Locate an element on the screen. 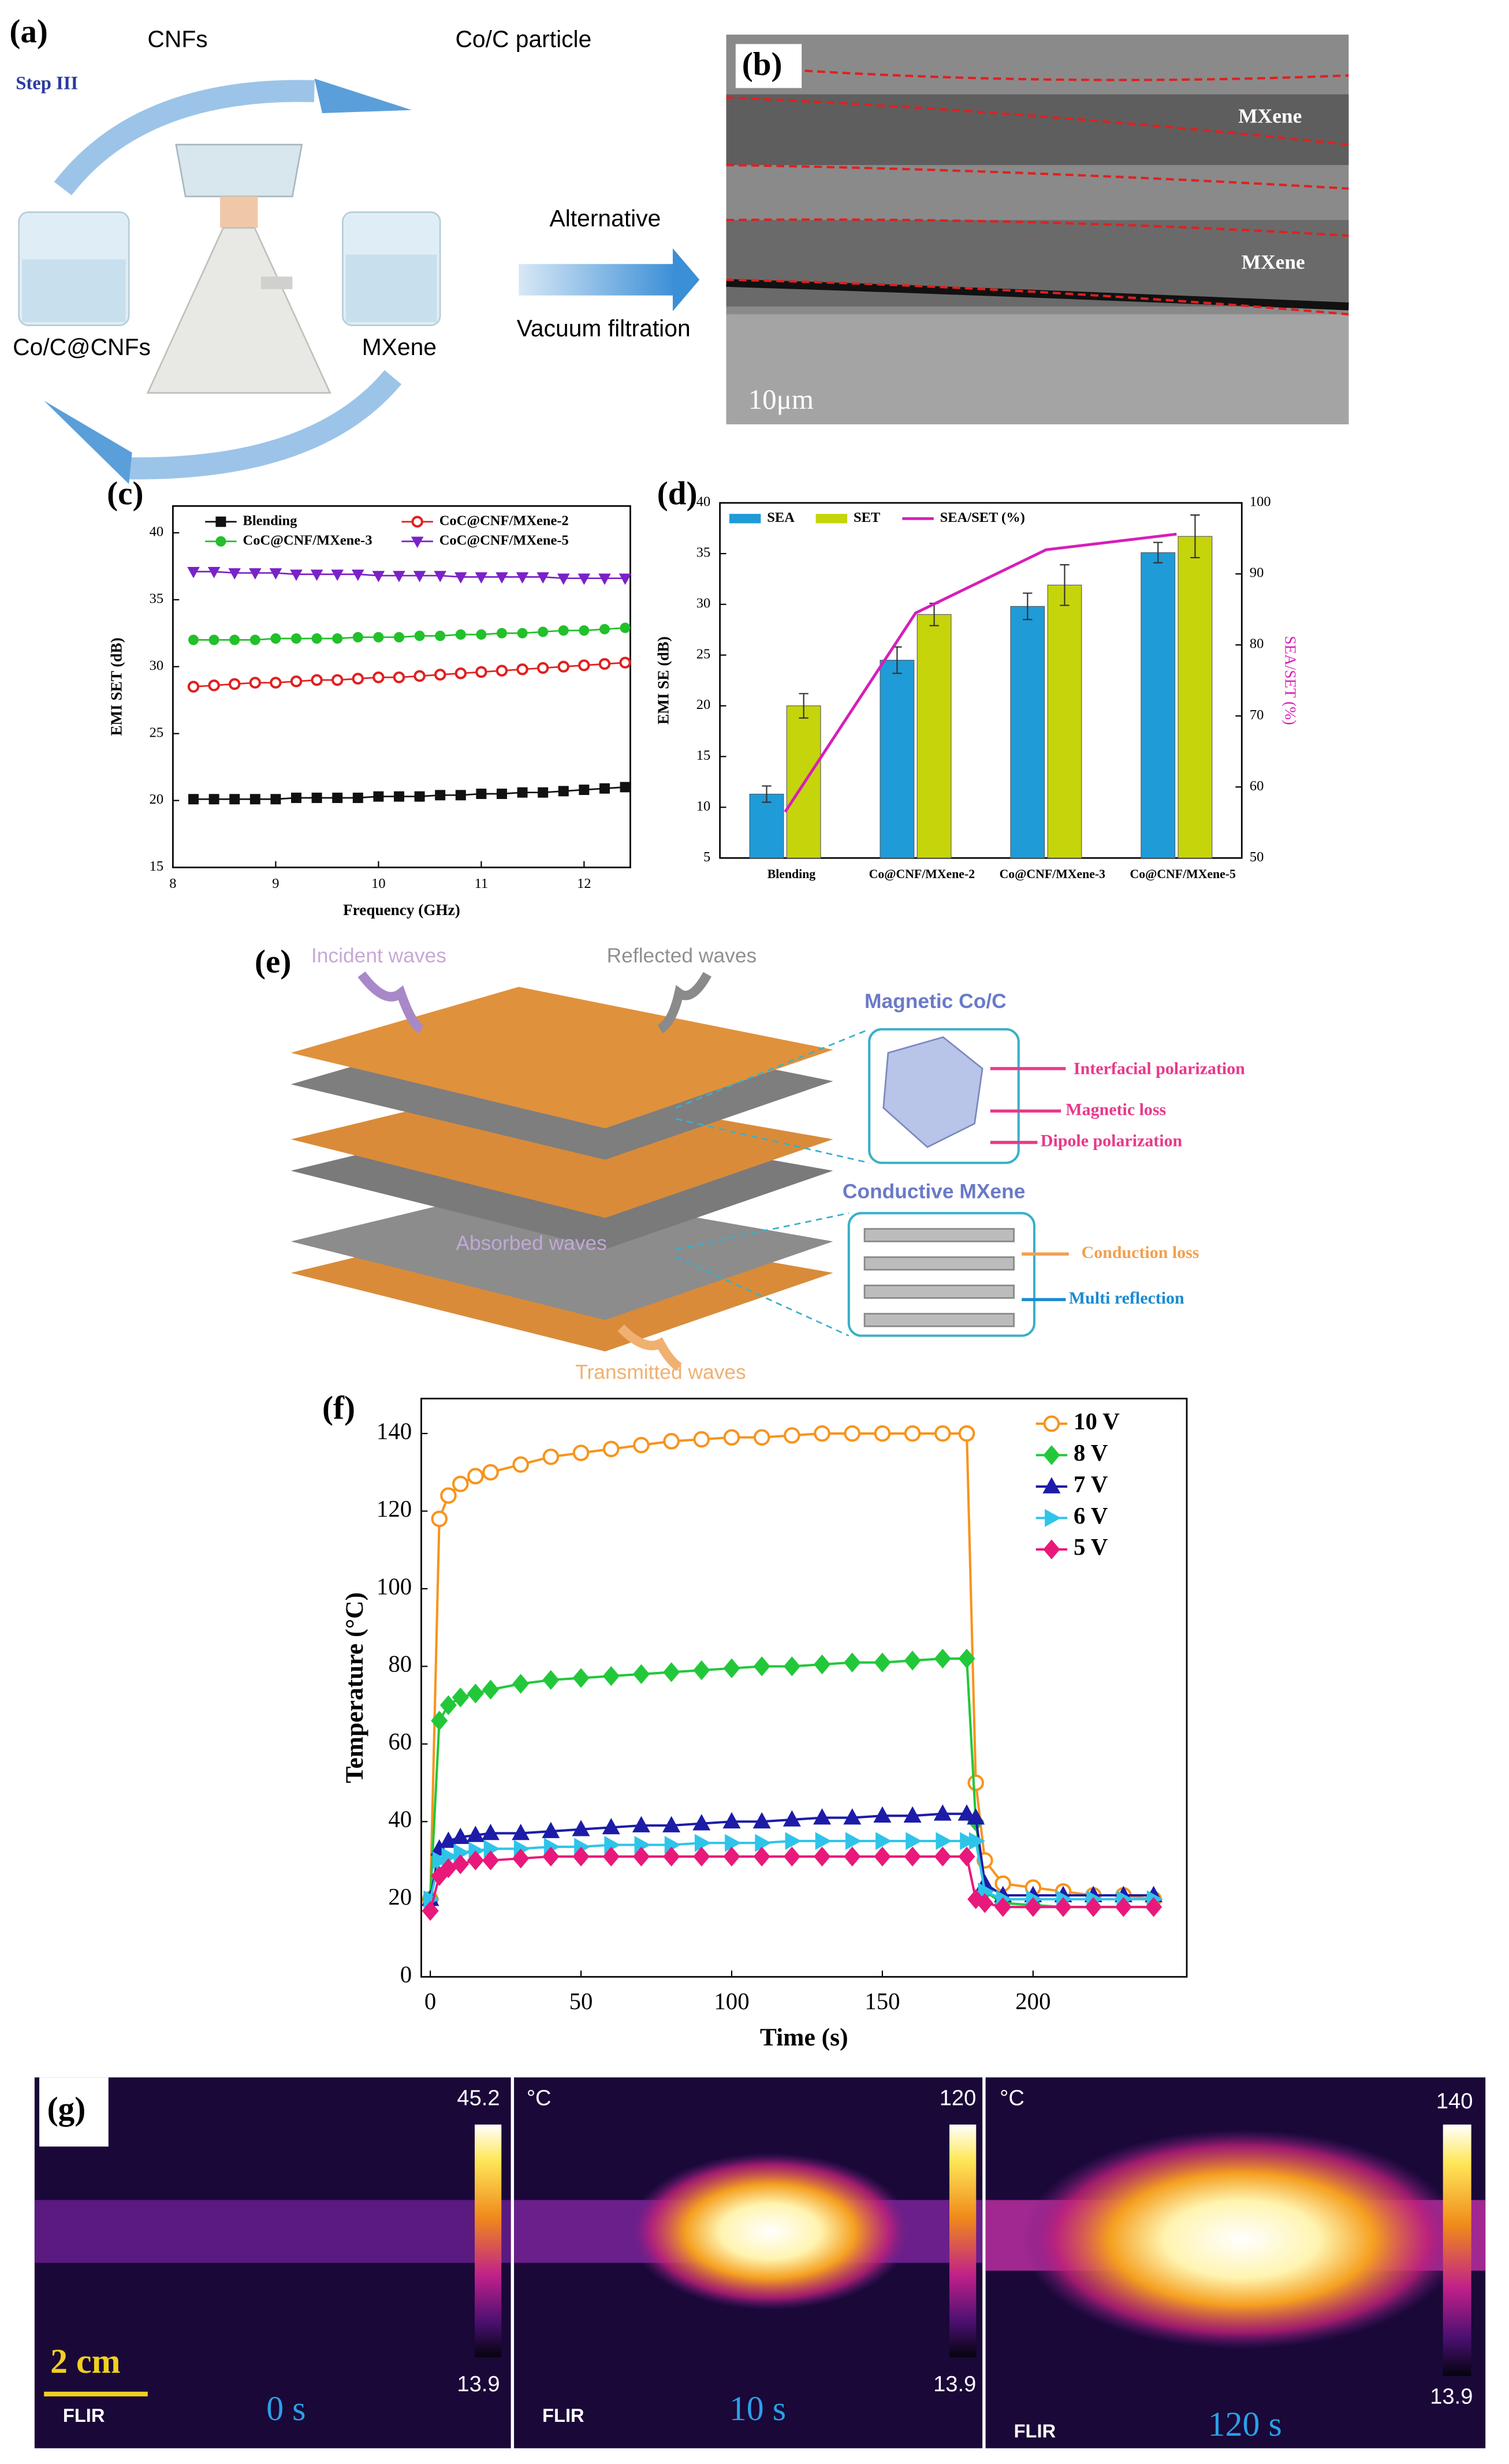 This screenshot has height=2464, width=1509. flask-arm is located at coordinates (276, 283).